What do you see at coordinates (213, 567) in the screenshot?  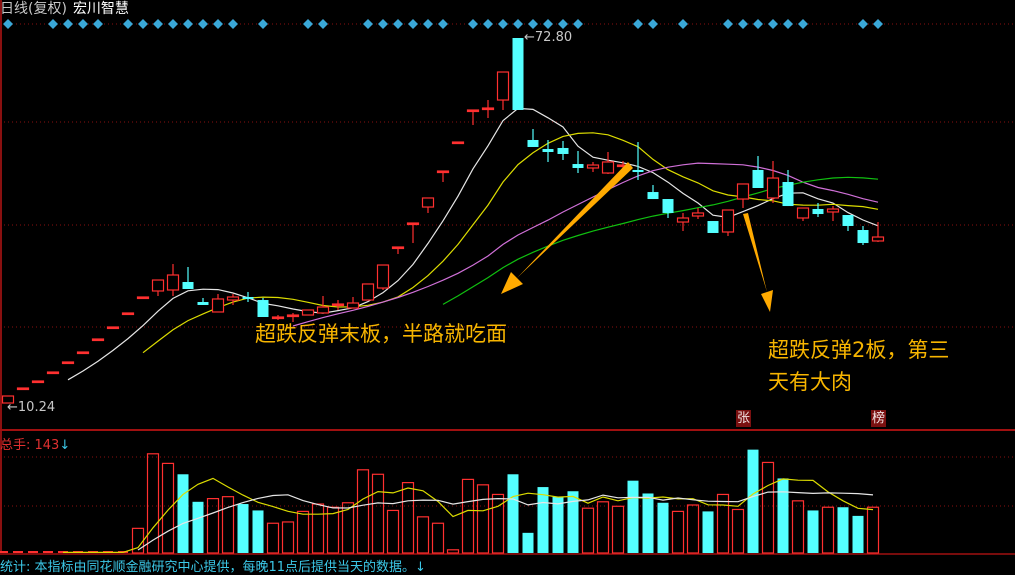 I see `footer-status: 统计: 本指标由同花顺金融研究中心提供，每晚11点后提供当天的数据。↓` at bounding box center [213, 567].